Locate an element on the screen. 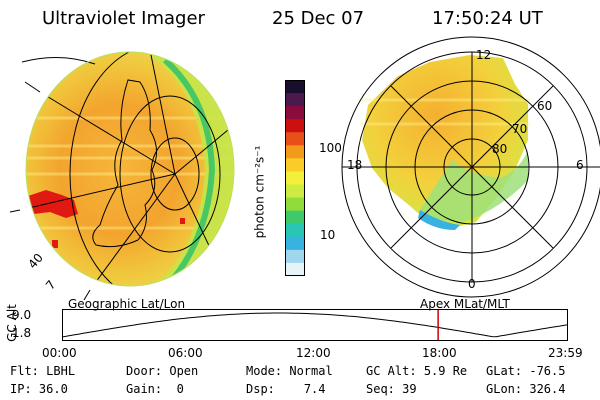 This screenshot has height=400, width=600. status-ip: IP: 36.0 is located at coordinates (39, 389).